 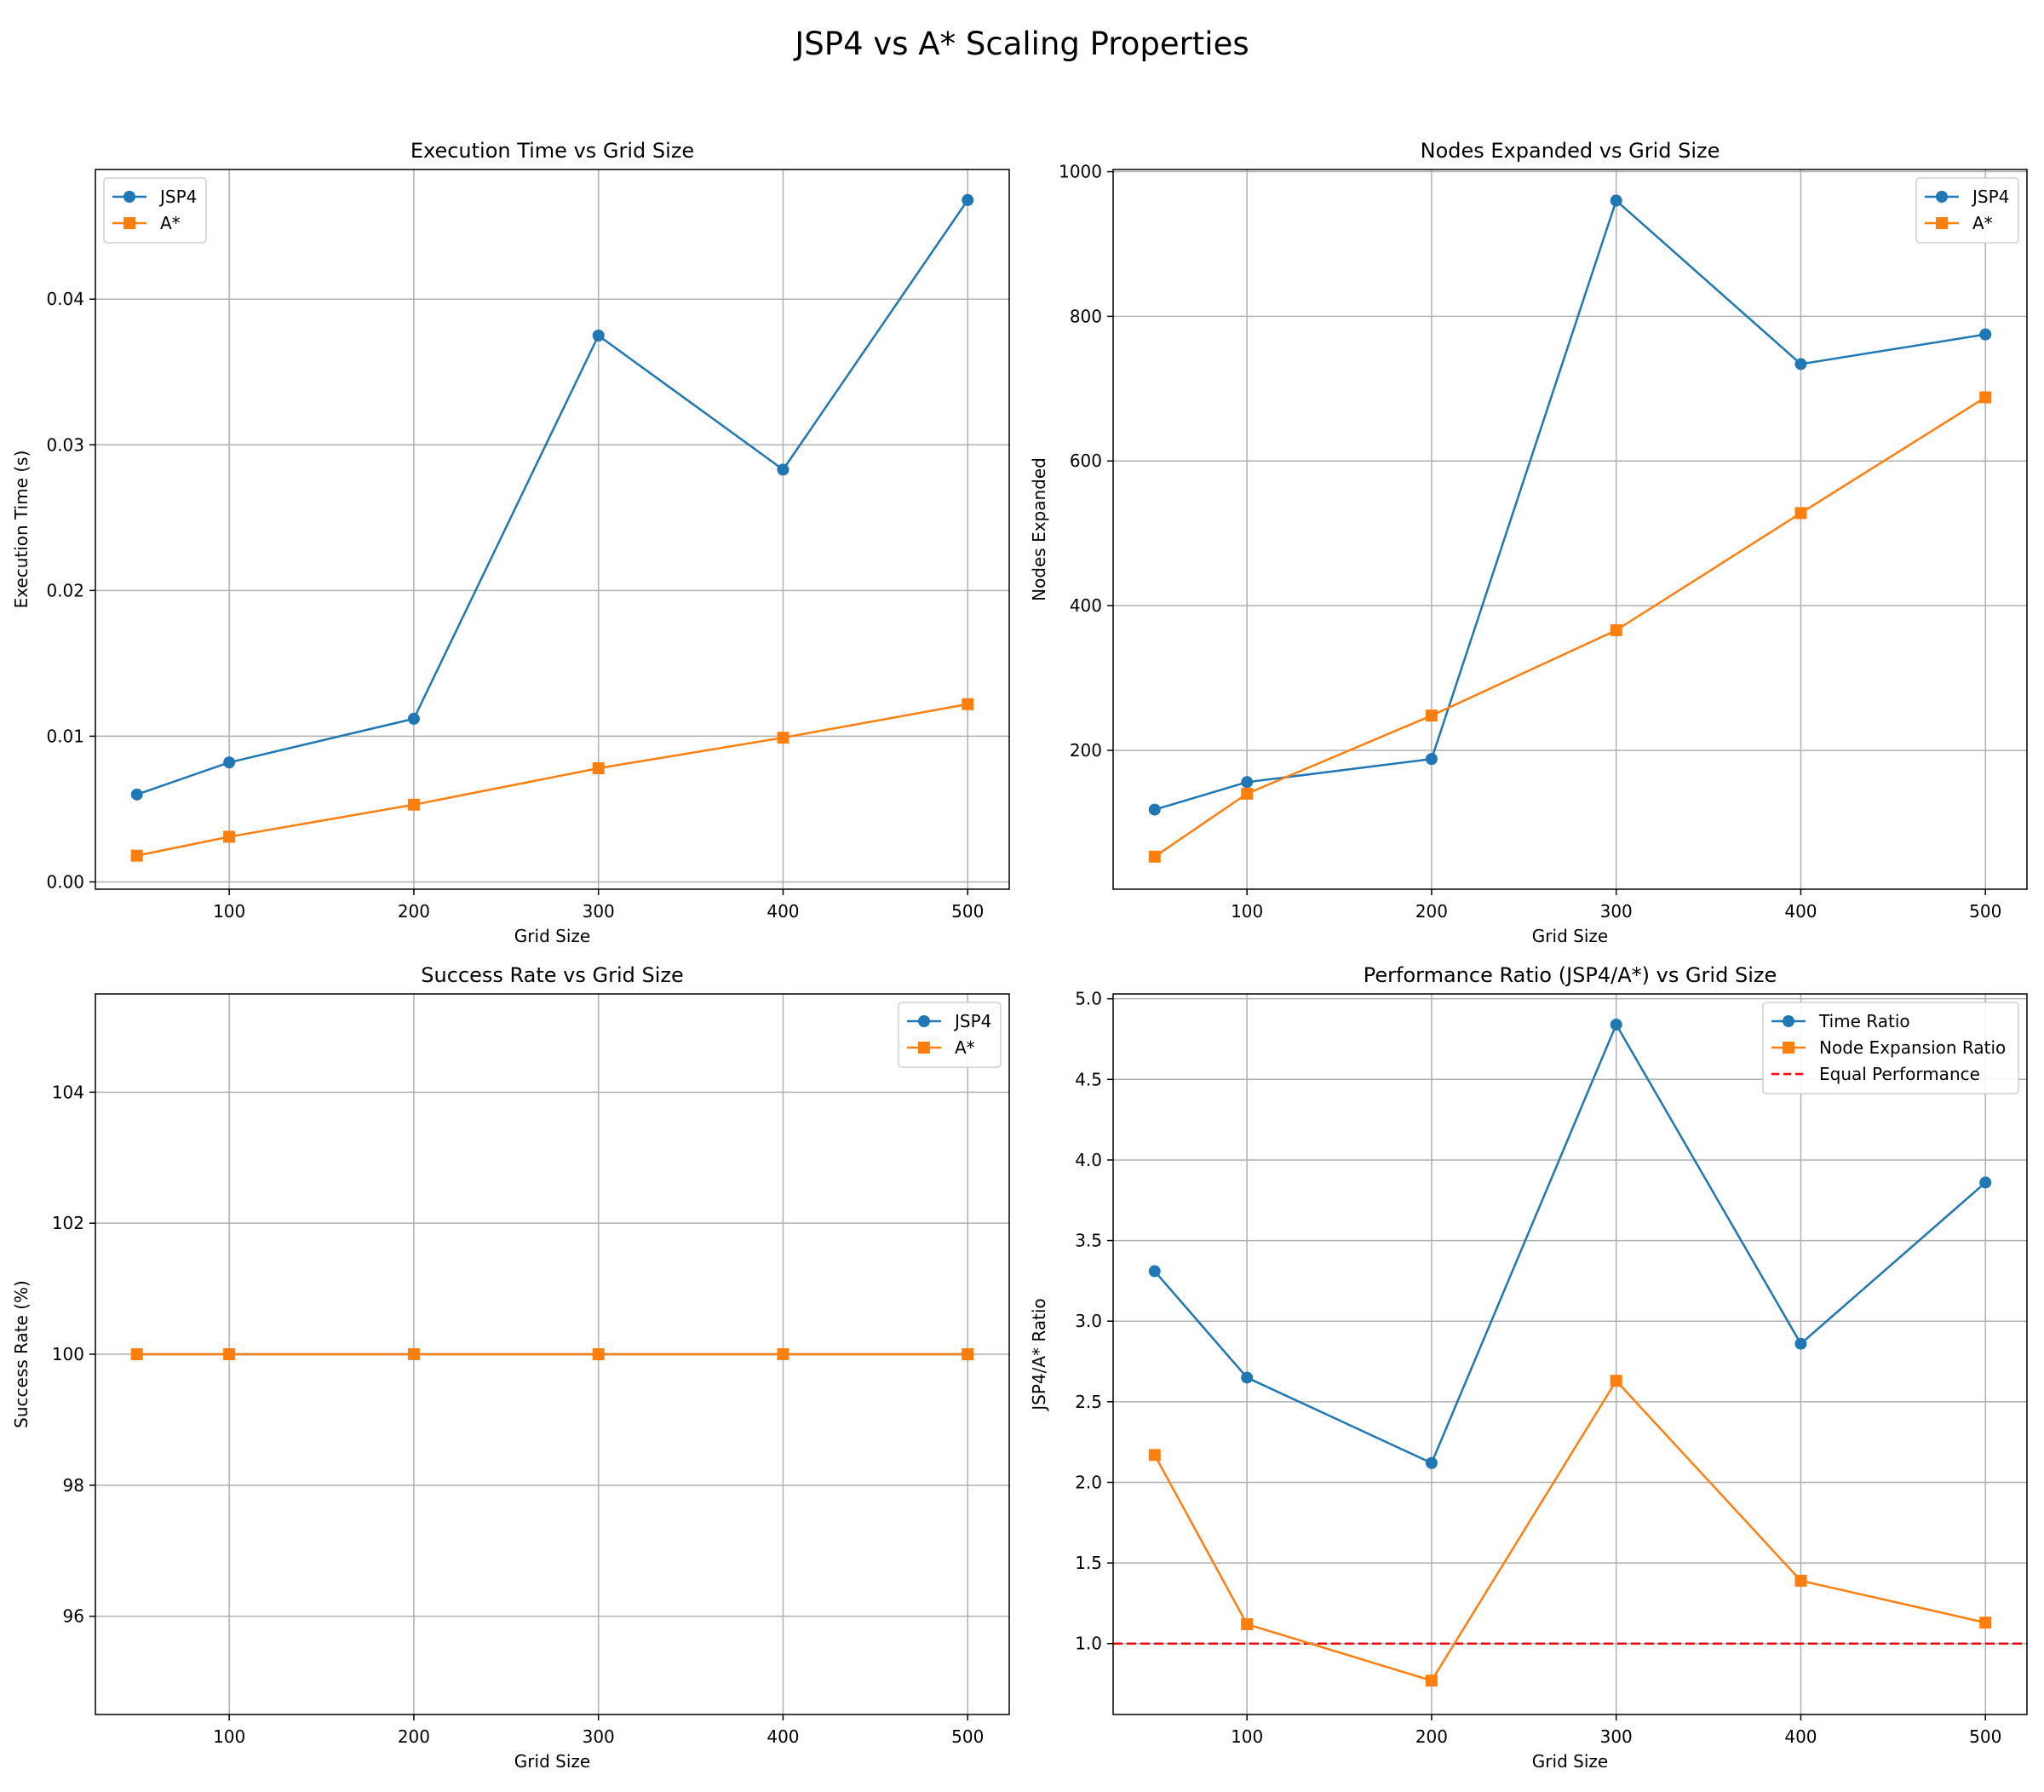 What do you see at coordinates (65, 299) in the screenshot?
I see `y-tick-label: 0.04` at bounding box center [65, 299].